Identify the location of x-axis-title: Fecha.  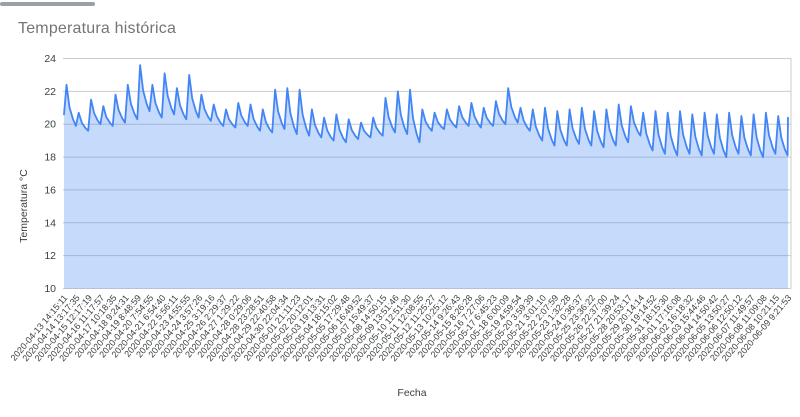
(412, 393).